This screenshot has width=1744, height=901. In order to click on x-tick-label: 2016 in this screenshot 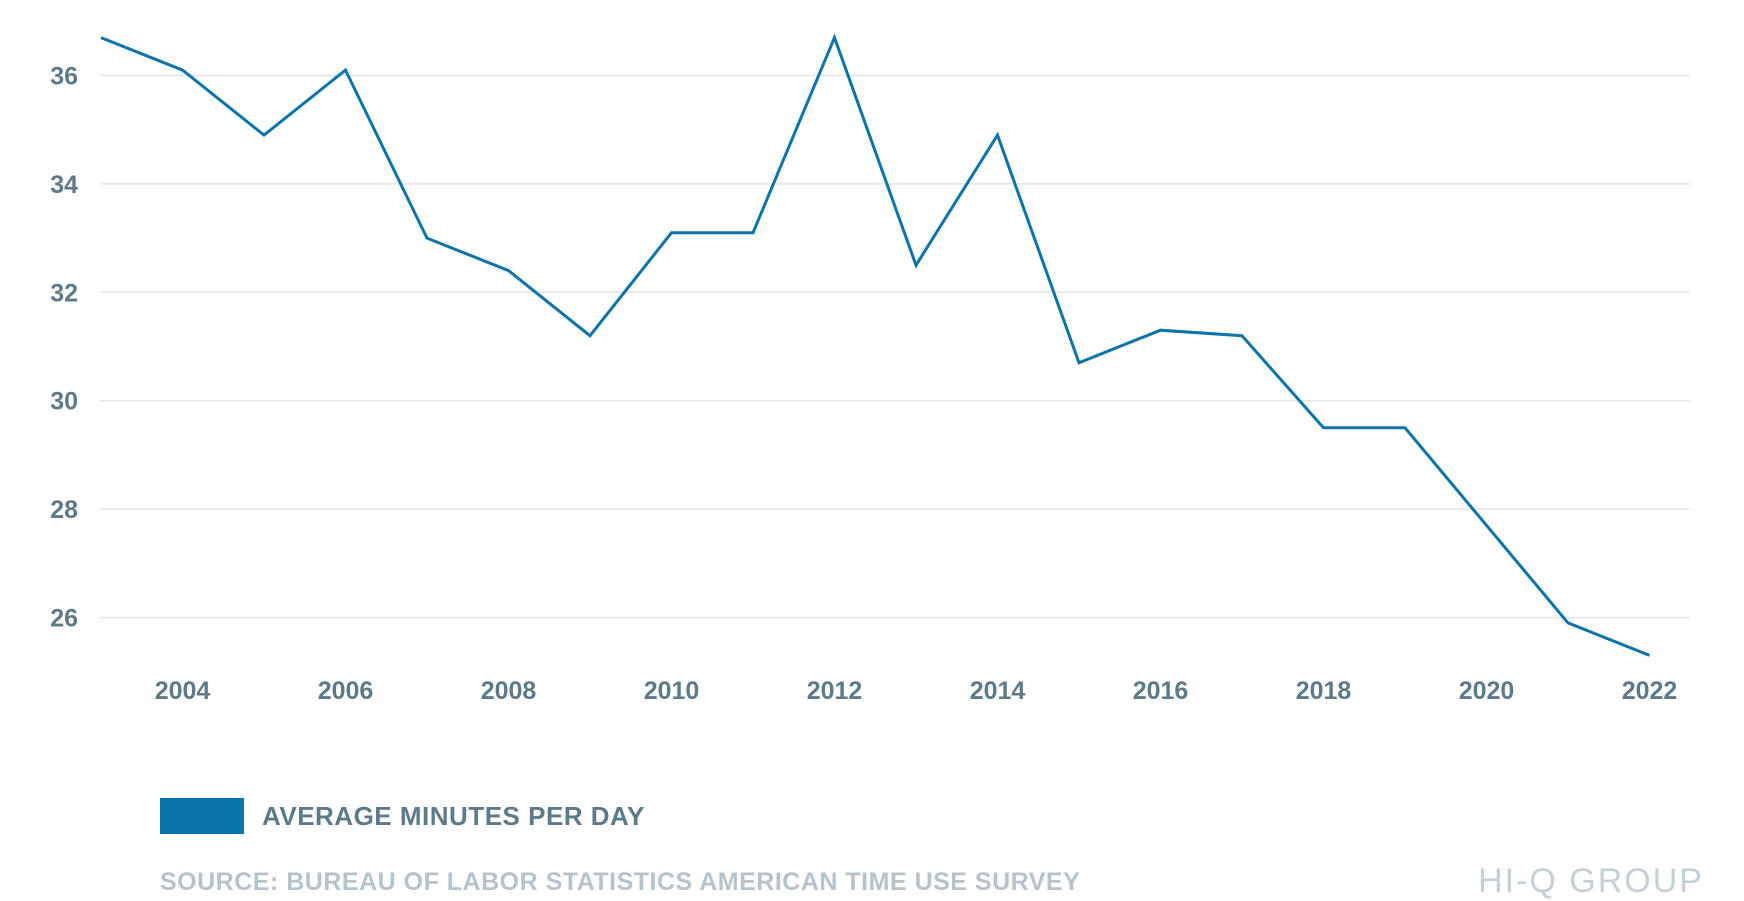, I will do `click(1161, 691)`.